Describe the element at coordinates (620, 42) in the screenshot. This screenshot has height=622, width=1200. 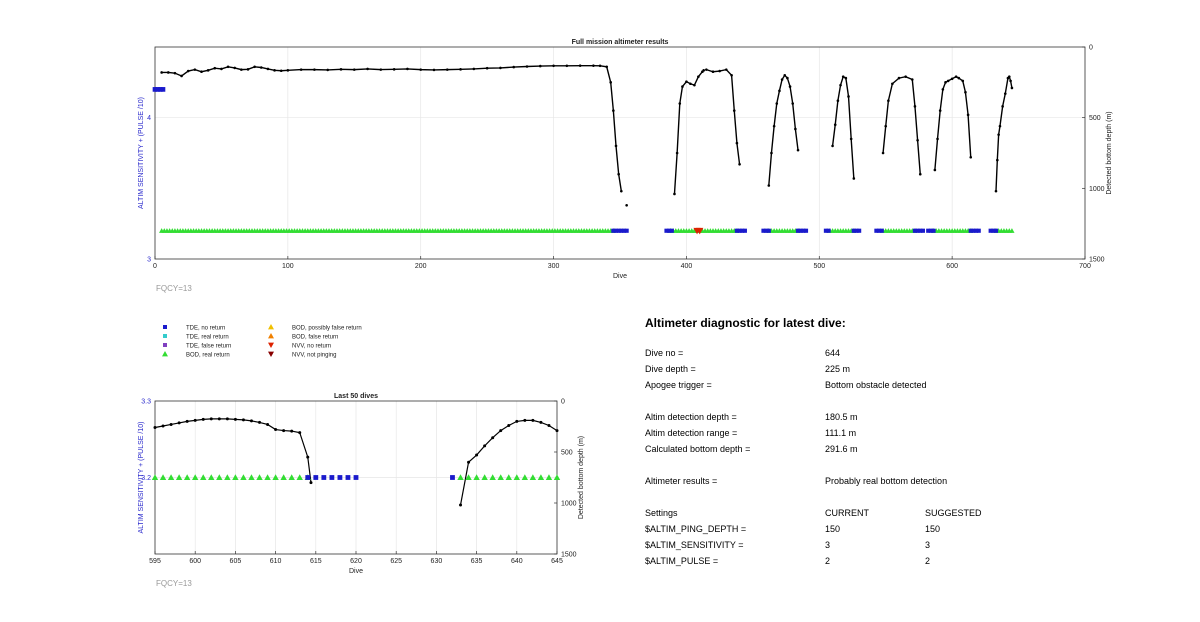
I see `chart-title: Full mission altimeter results` at that location.